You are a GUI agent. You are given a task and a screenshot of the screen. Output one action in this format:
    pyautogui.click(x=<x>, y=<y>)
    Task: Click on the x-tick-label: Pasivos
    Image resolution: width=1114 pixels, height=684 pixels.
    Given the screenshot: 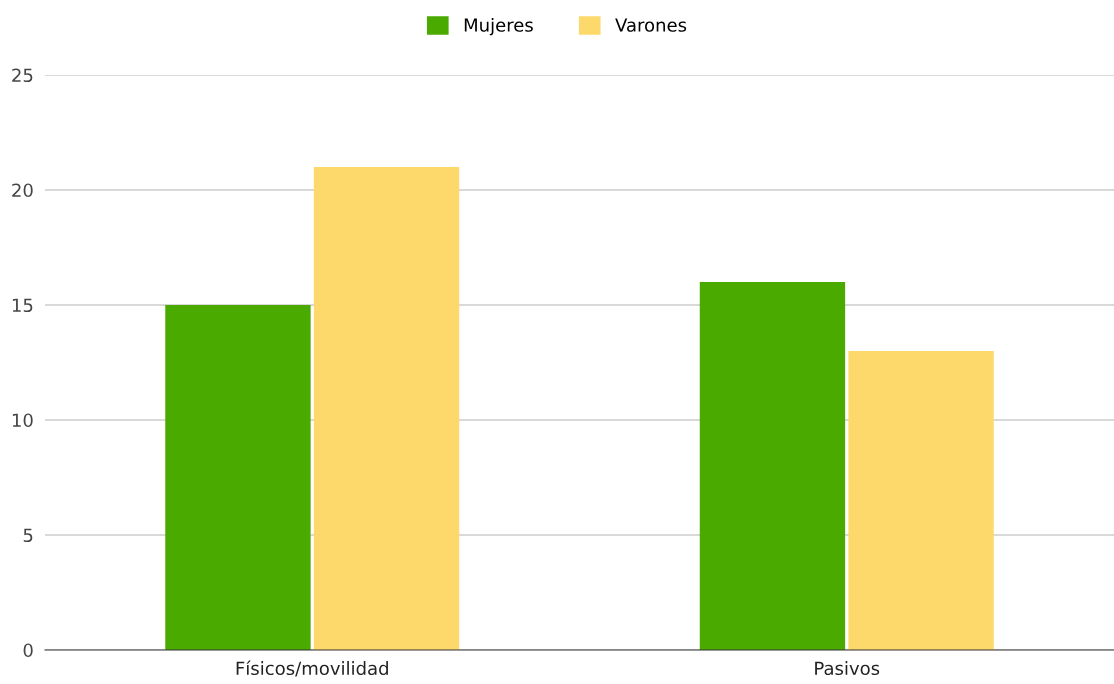 What is the action you would take?
    pyautogui.click(x=847, y=668)
    